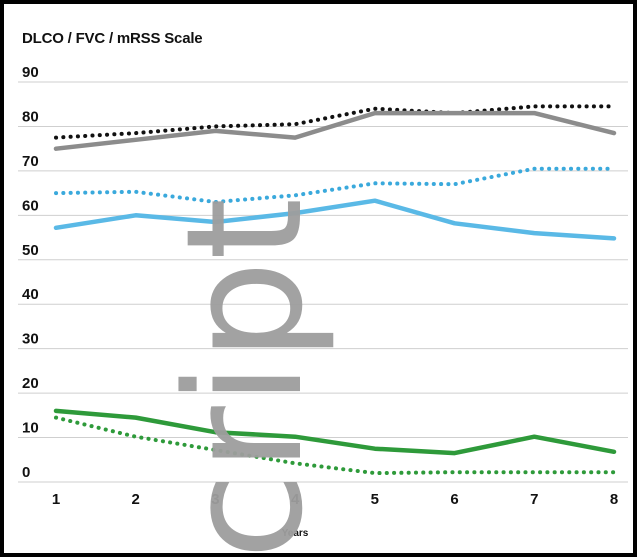 The width and height of the screenshot is (637, 557). What do you see at coordinates (136, 499) in the screenshot?
I see `x-tick-label: 2` at bounding box center [136, 499].